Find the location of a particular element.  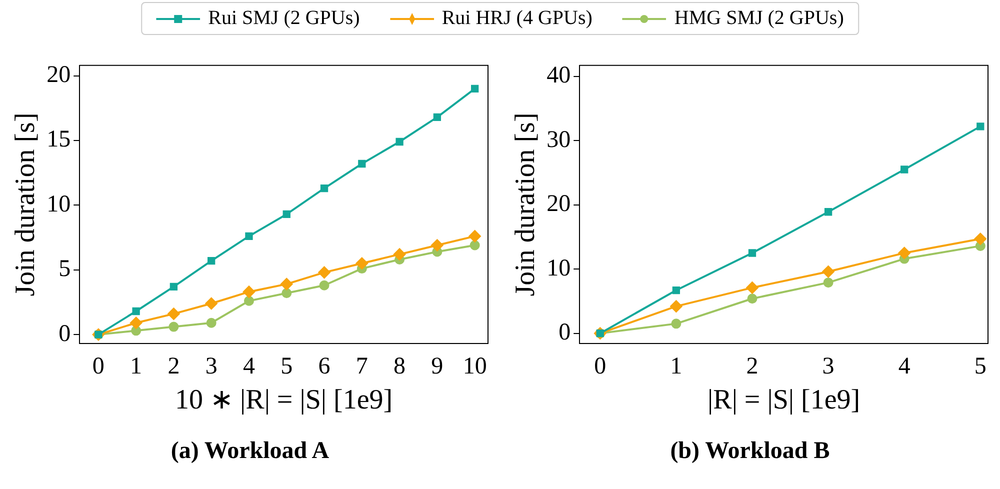

x-tick-label: 9 is located at coordinates (437, 366).